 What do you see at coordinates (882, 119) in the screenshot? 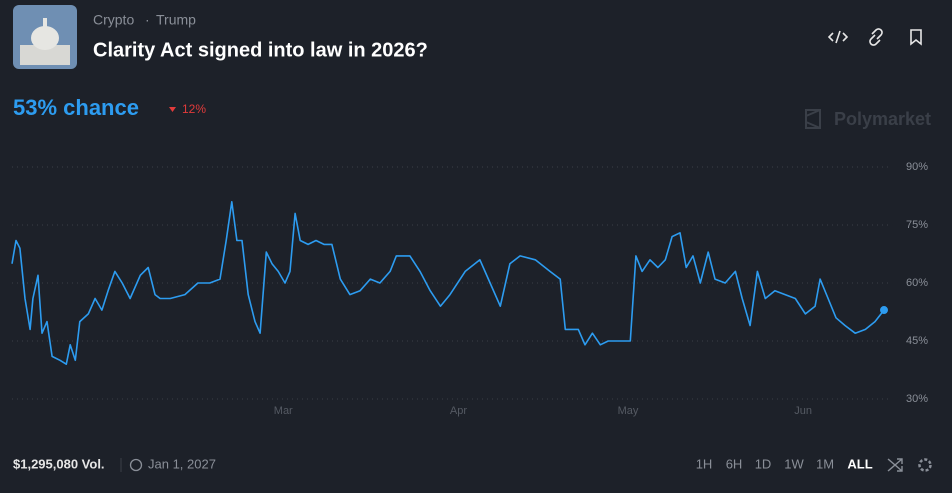
I see `watermark: Polymarket` at bounding box center [882, 119].